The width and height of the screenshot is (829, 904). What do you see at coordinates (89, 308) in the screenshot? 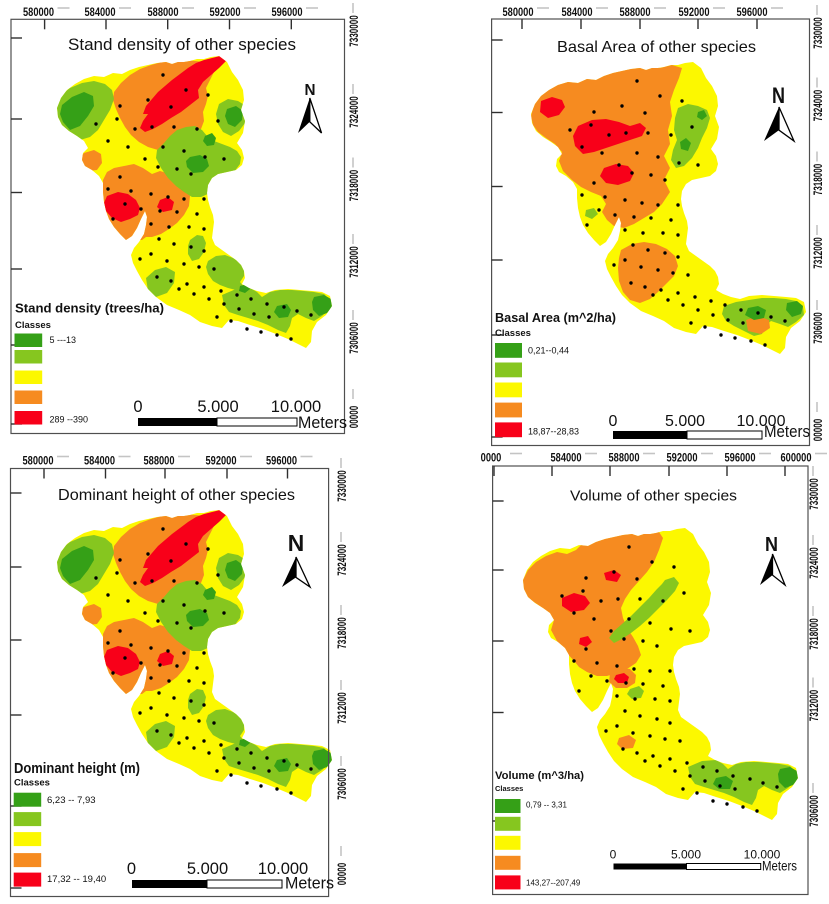
I see `svg-text: Stand density (trees/ha)` at bounding box center [89, 308].